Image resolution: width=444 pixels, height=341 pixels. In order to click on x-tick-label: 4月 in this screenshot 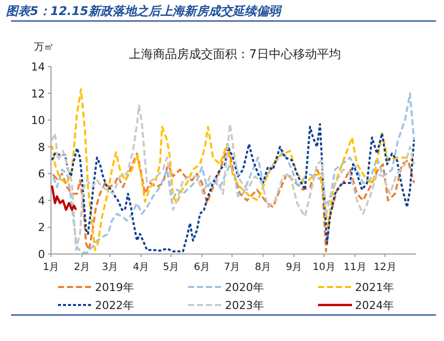, I will do `click(141, 267)`.